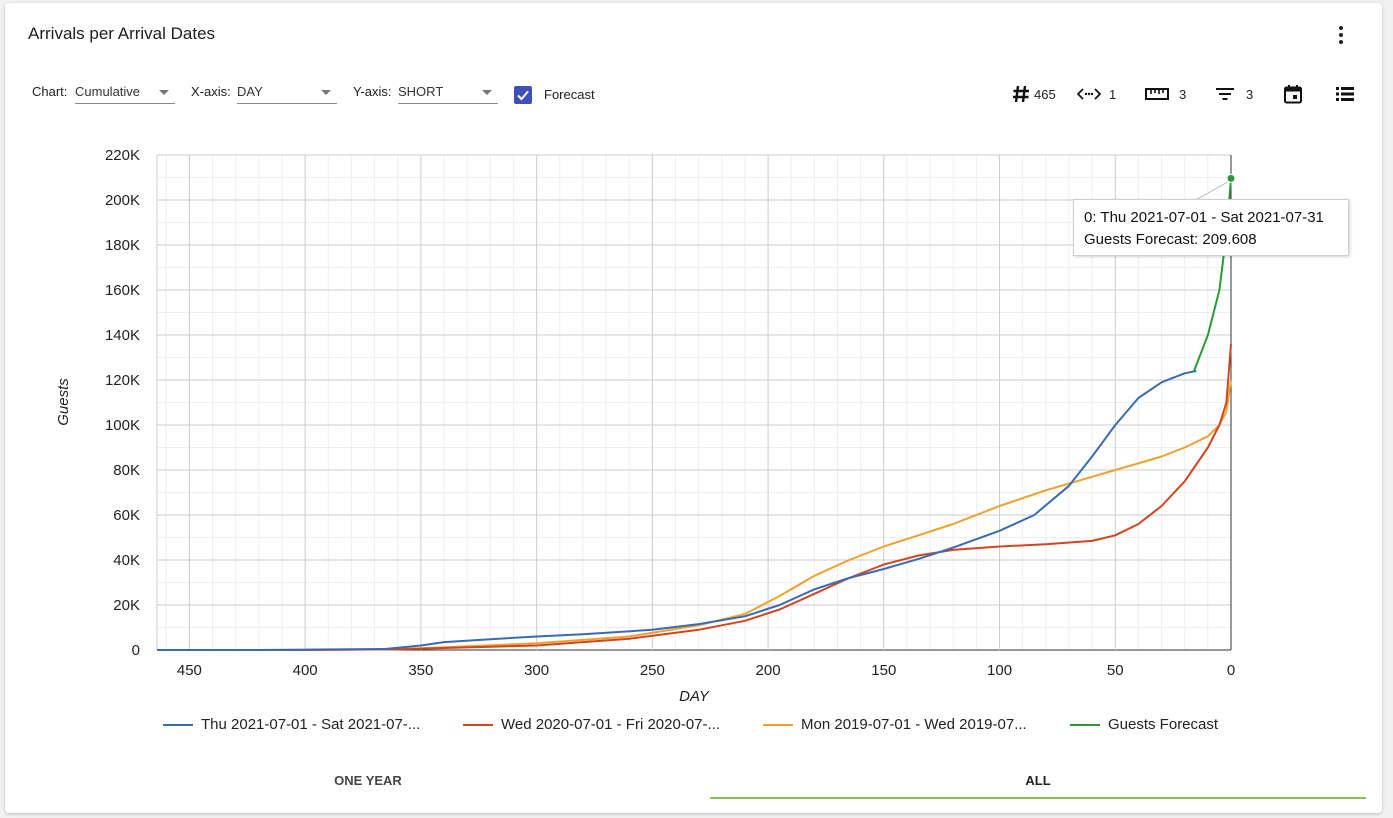 The width and height of the screenshot is (1393, 818). Describe the element at coordinates (1170, 239) in the screenshot. I see `tooltip-line-2: Guests Forecast: 209.608` at that location.